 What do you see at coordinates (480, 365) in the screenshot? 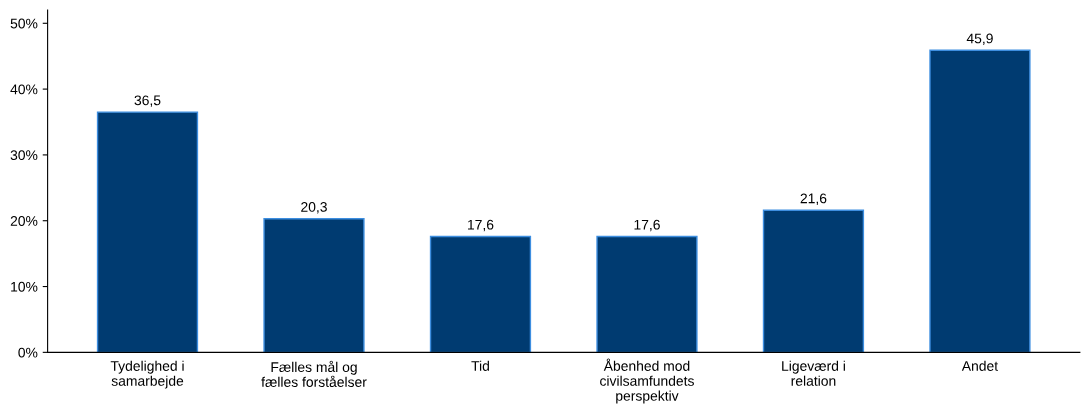
I see `x-tick-label: Tid` at bounding box center [480, 365].